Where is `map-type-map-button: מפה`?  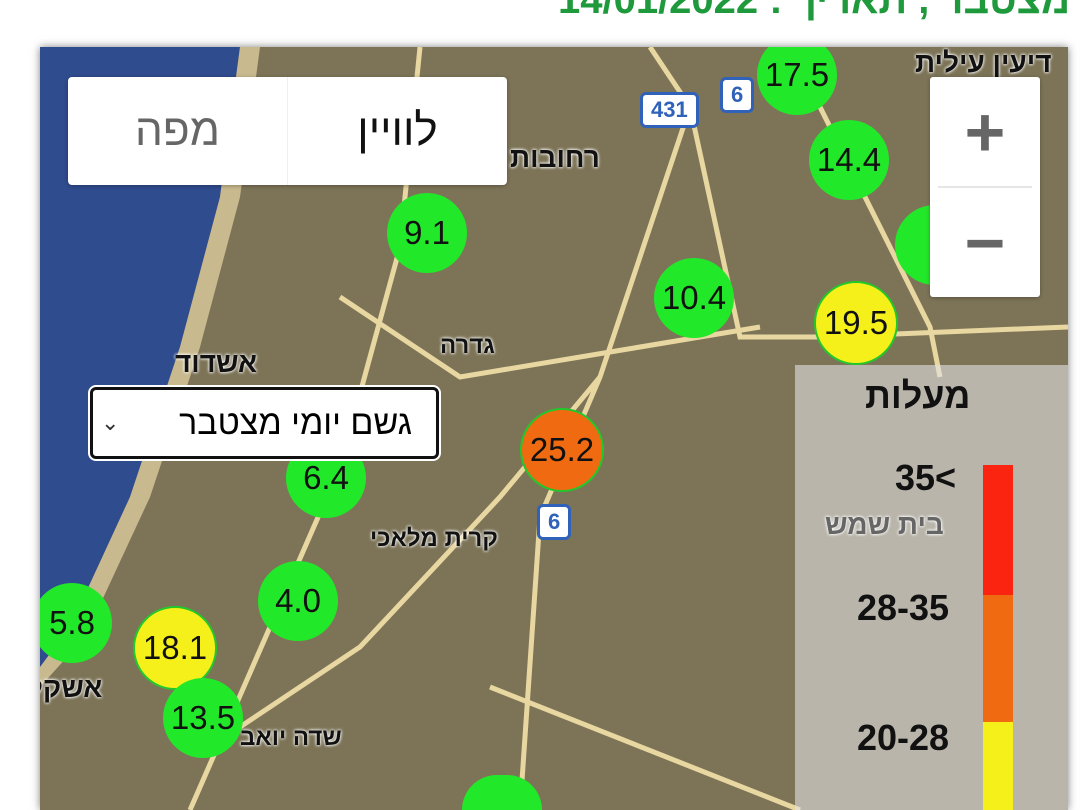
map-type-map-button: מפה is located at coordinates (177, 130).